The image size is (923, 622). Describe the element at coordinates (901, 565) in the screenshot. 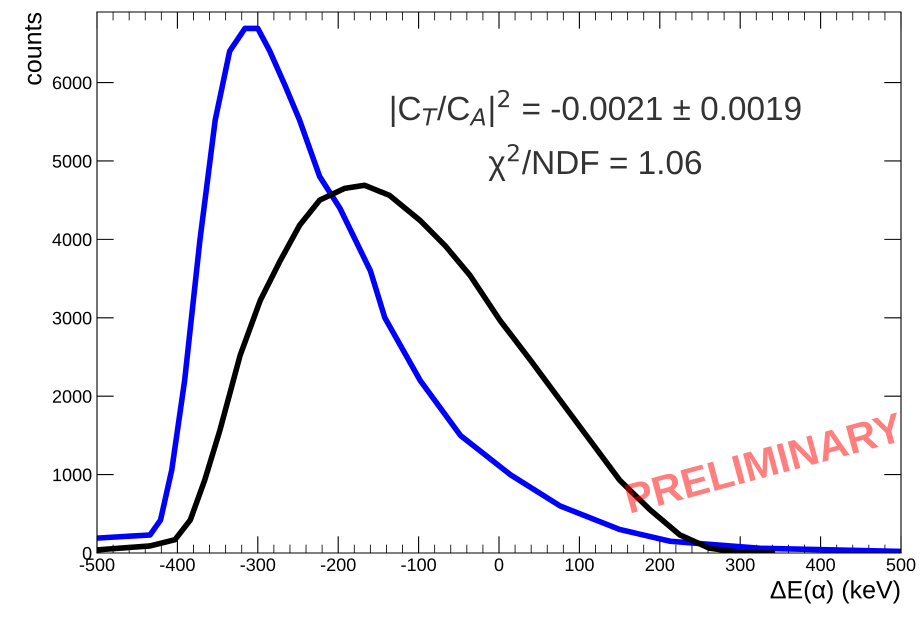

I see `x-tick-label: 500` at that location.